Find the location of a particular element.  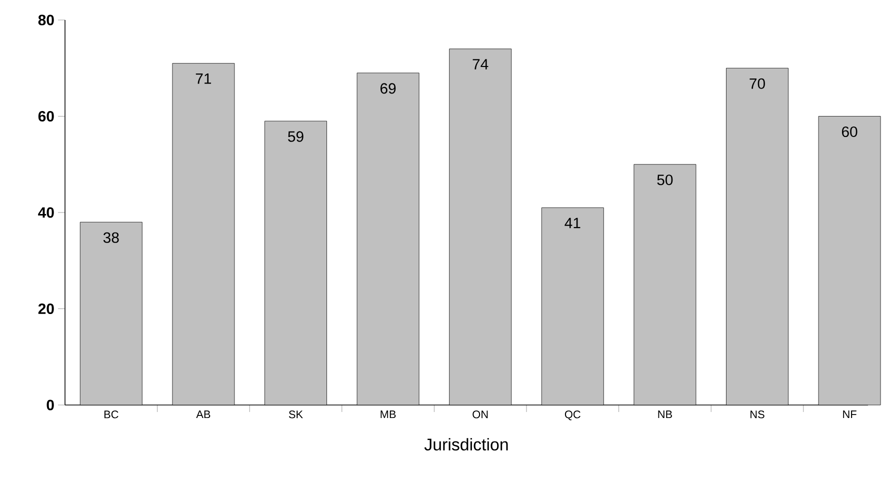

data-label: 50 is located at coordinates (665, 180).